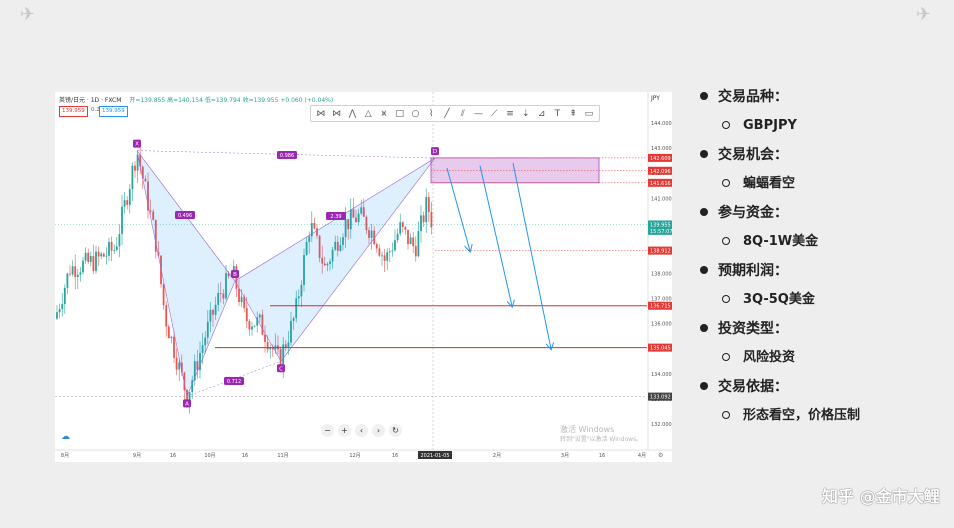 The height and width of the screenshot is (528, 954). I want to click on three-drives-icon: ⩙, so click(384, 113).